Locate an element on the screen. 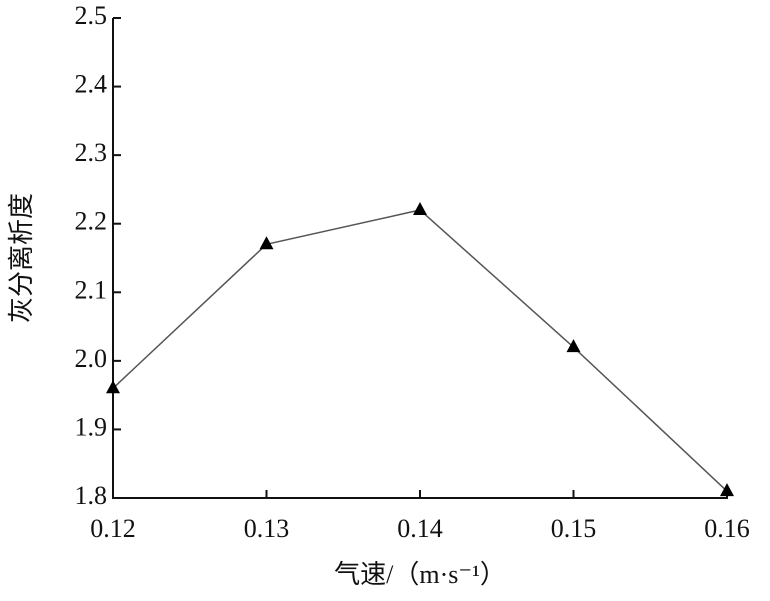  y-tick-label: 2.4 is located at coordinates (91, 84).